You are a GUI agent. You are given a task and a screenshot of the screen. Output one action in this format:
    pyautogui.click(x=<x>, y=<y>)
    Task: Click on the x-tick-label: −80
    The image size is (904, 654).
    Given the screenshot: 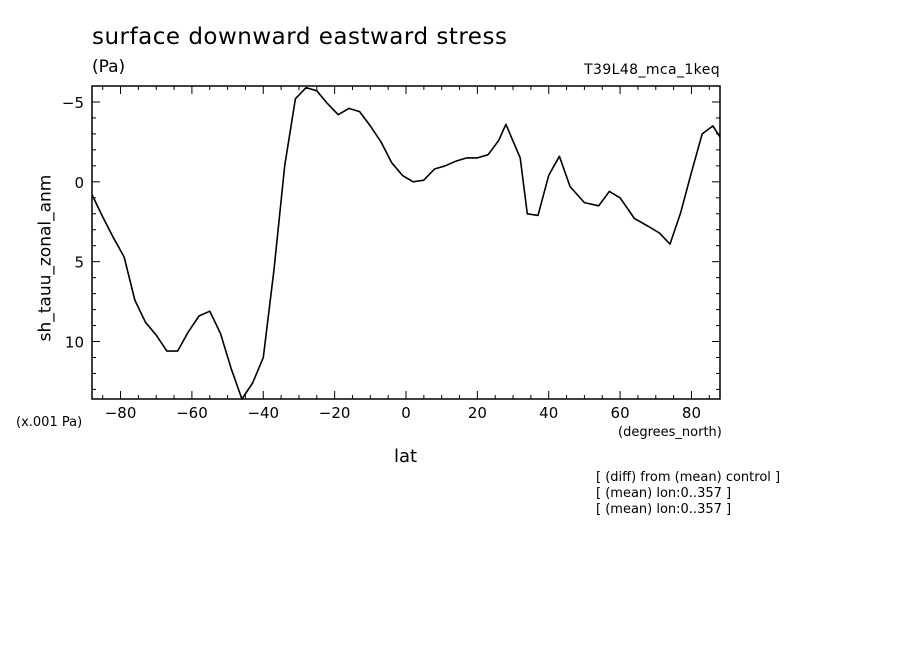 What is the action you would take?
    pyautogui.click(x=121, y=413)
    